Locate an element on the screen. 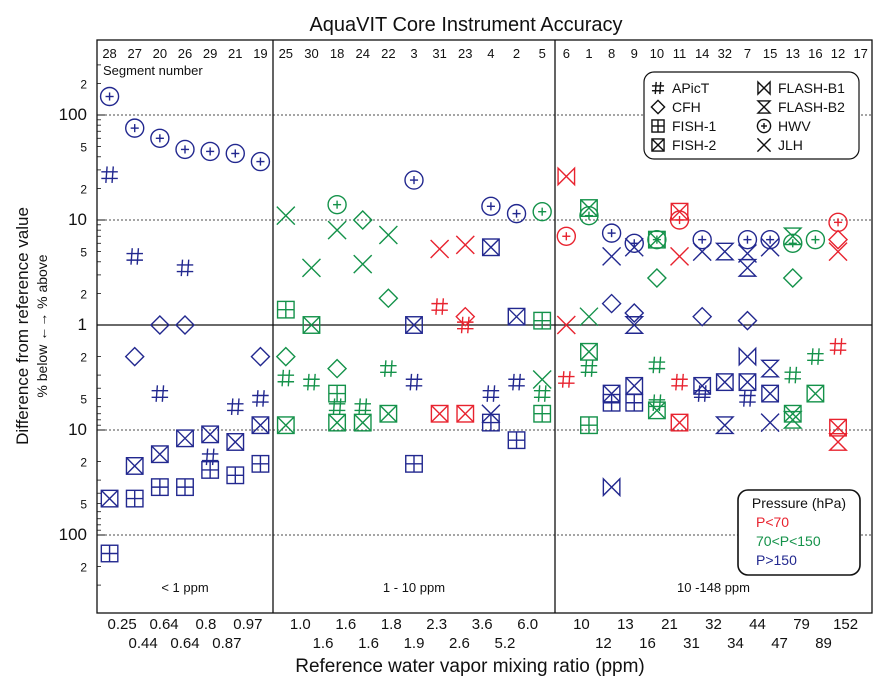 This screenshot has width=873, height=680. x-tick-label-bottom: 2.6 is located at coordinates (459, 643).